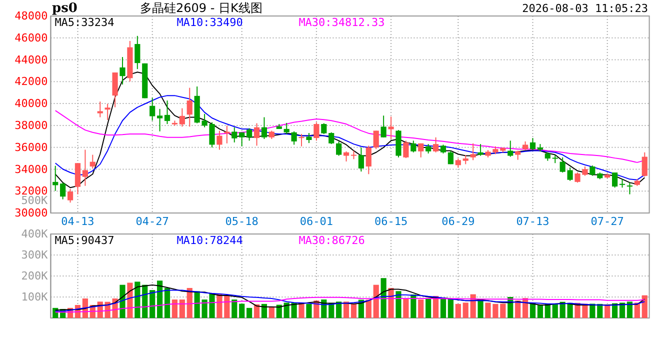 The width and height of the screenshot is (660, 360). What do you see at coordinates (391, 221) in the screenshot?
I see `x-tick-label: 06-15` at bounding box center [391, 221].